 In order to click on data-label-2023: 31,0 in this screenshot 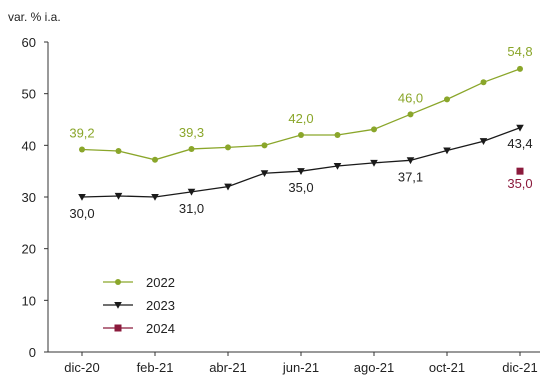, I will do `click(191, 208)`.